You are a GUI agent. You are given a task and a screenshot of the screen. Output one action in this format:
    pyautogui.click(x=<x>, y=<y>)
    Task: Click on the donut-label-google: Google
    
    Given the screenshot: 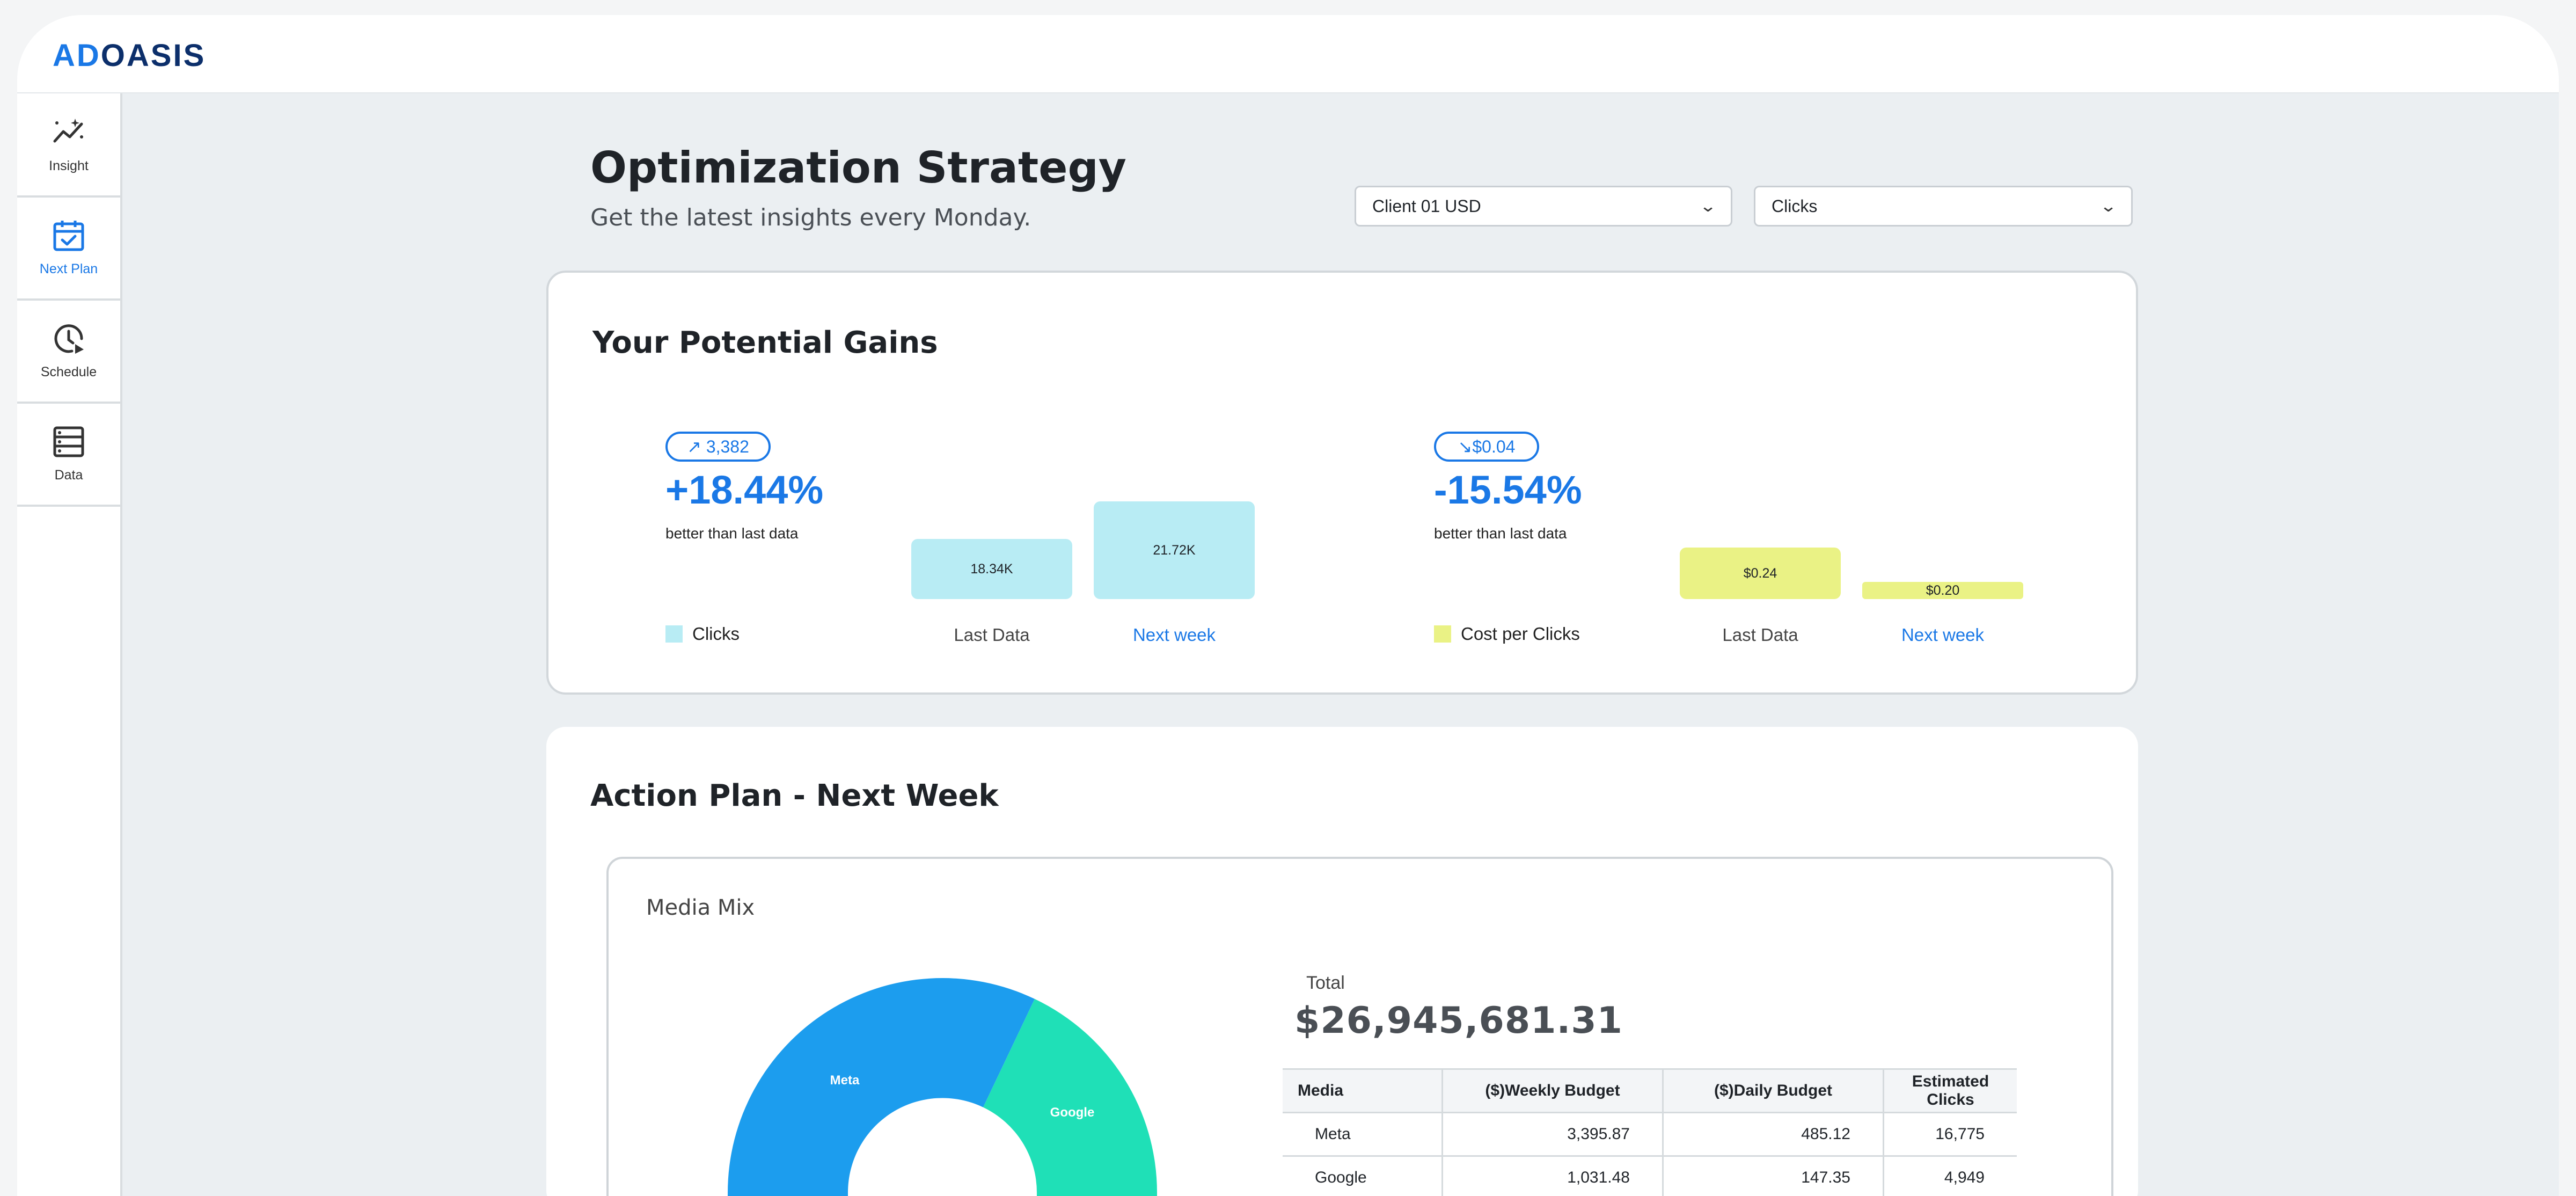 What is the action you would take?
    pyautogui.click(x=1072, y=1112)
    